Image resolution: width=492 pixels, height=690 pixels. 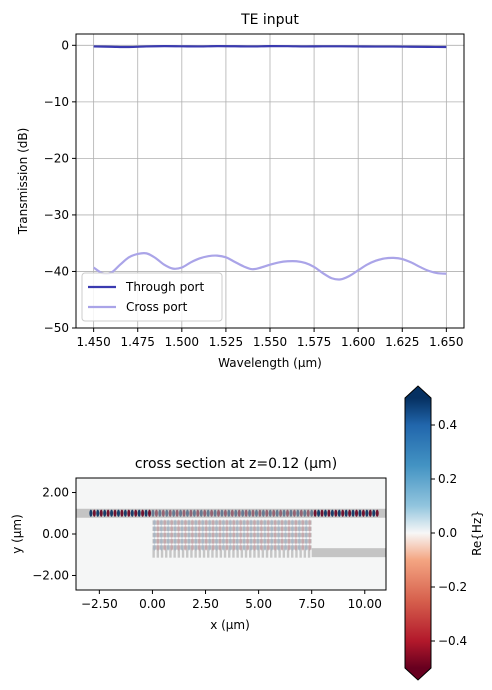 I want to click on y-ticks: −50 −40 −30 −20 −10 0, so click(x=60, y=186).